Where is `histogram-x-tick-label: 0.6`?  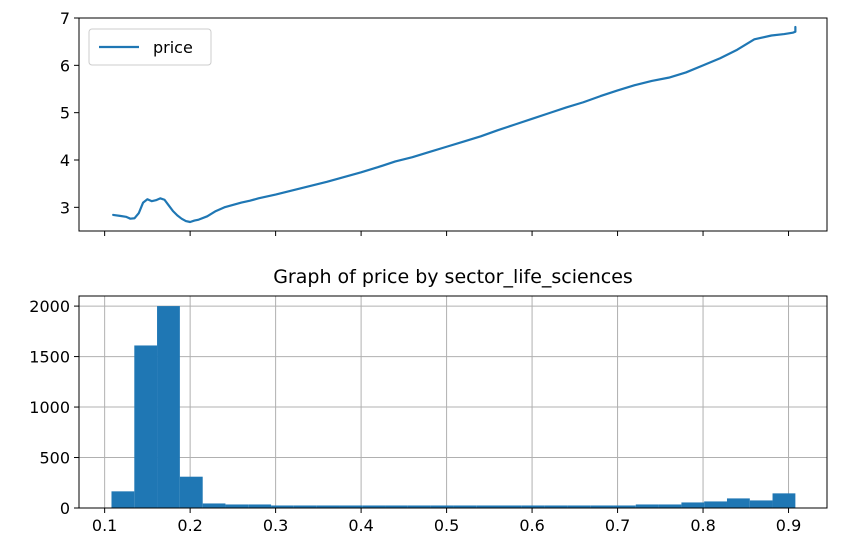 histogram-x-tick-label: 0.6 is located at coordinates (531, 525).